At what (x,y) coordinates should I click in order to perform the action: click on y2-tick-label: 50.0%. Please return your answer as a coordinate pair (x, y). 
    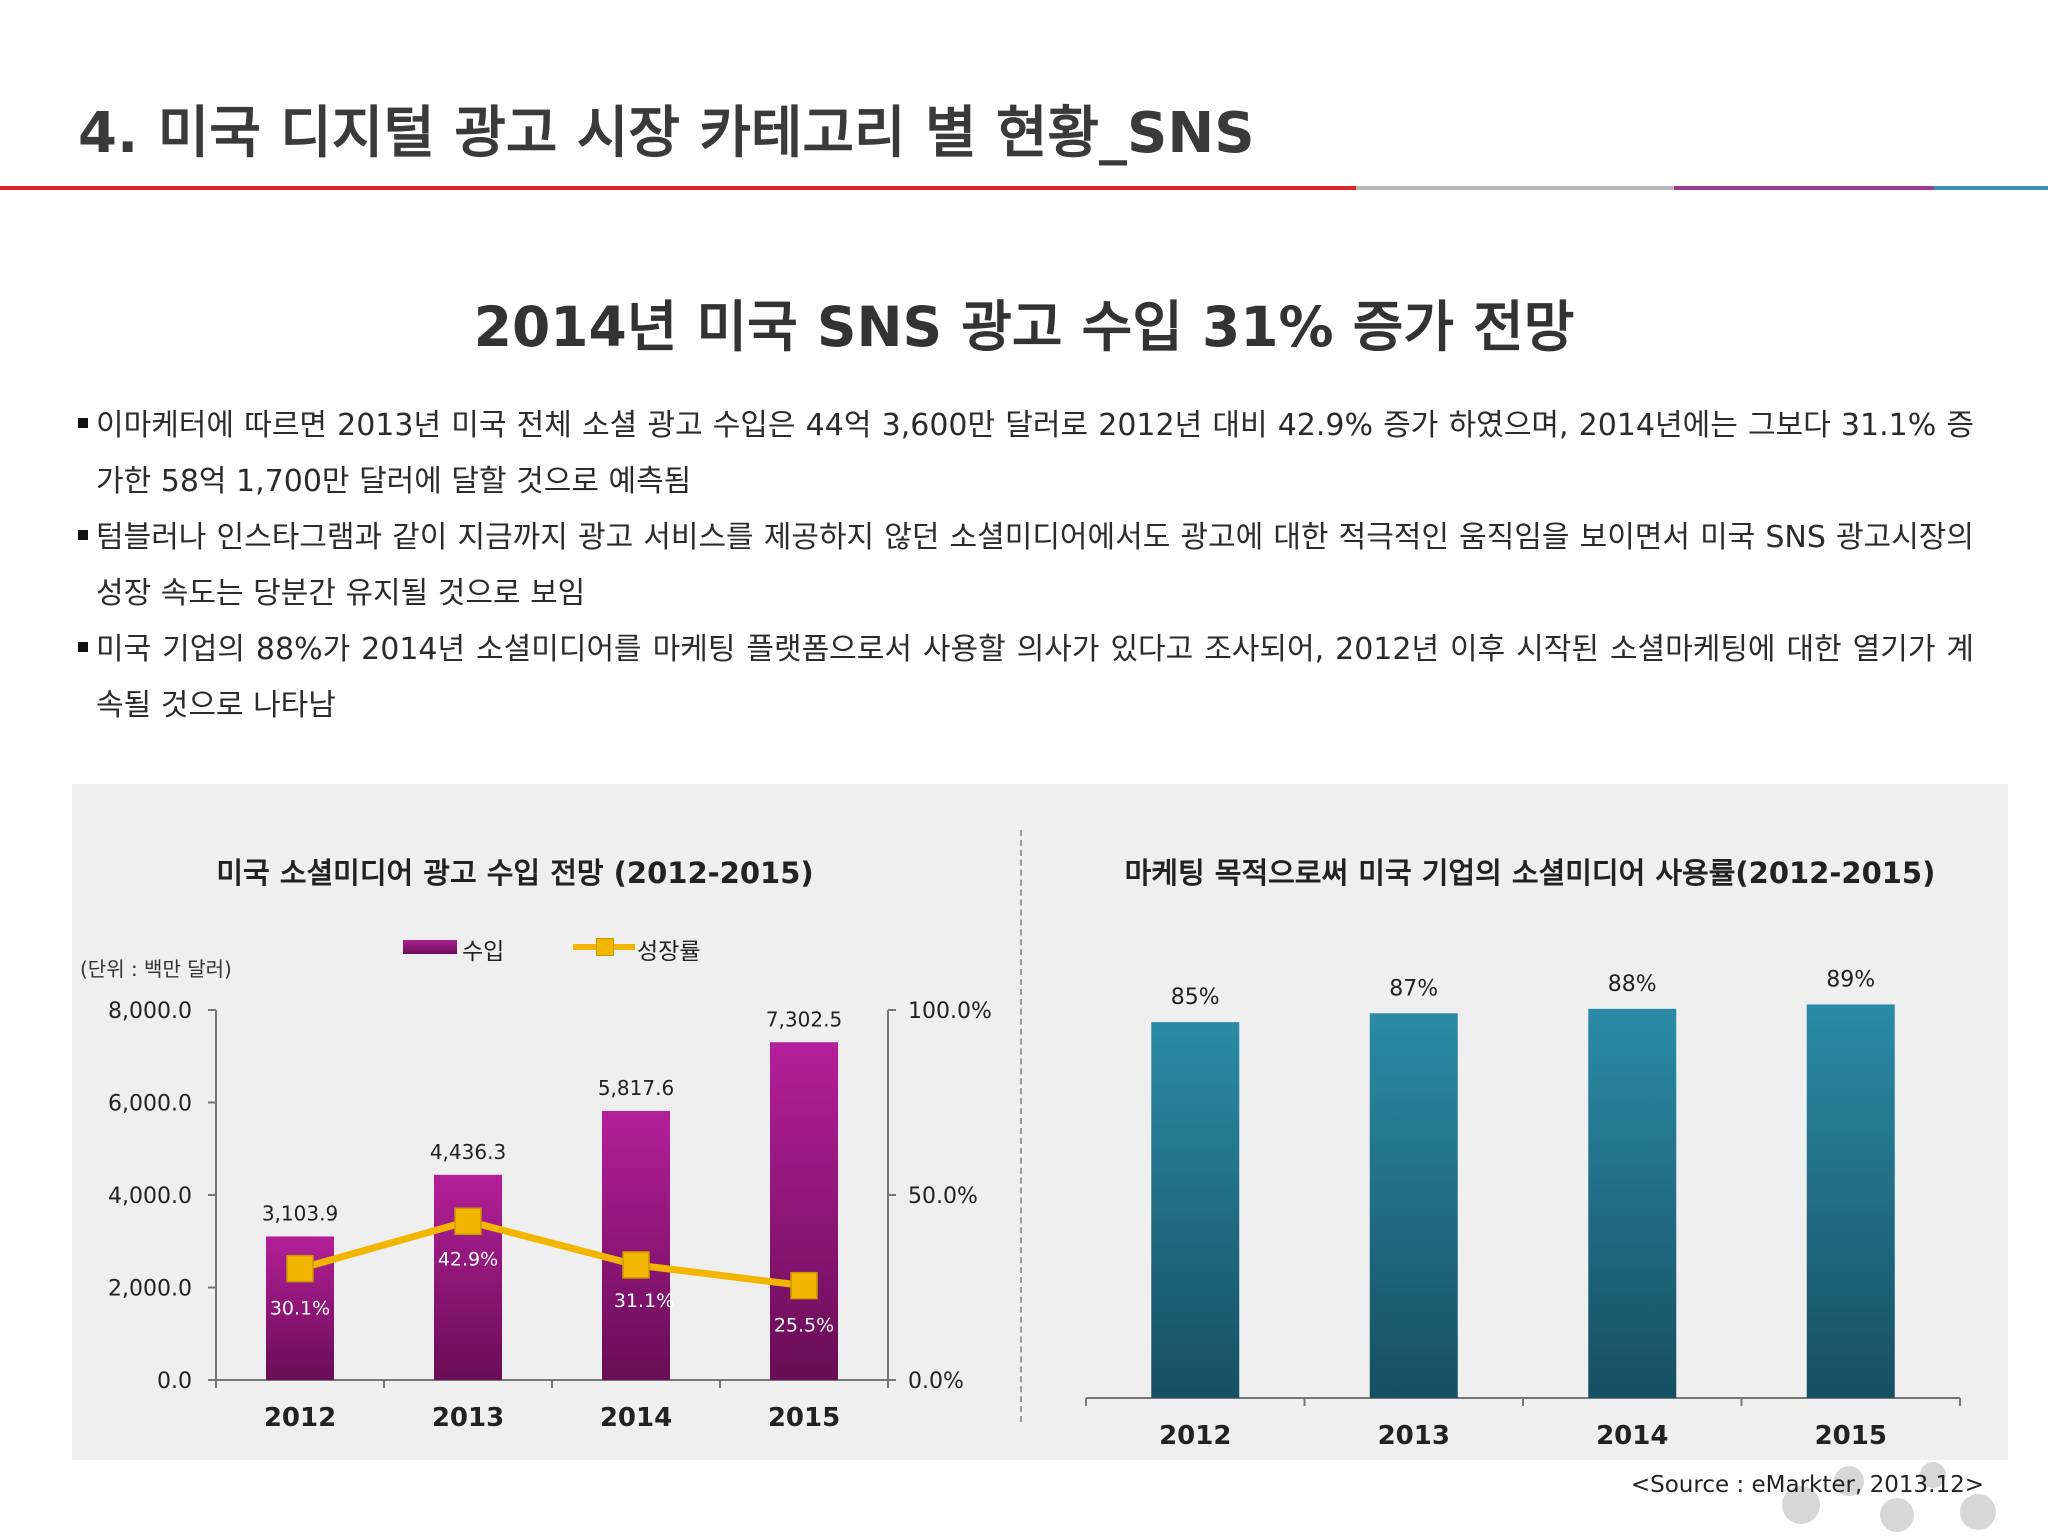
    Looking at the image, I should click on (943, 1196).